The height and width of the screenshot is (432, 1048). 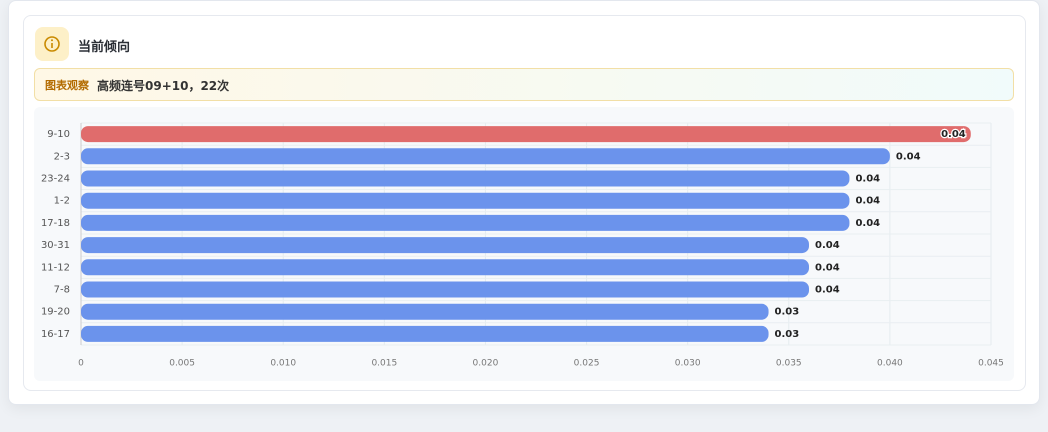 I want to click on x-tick-label: 0.005, so click(x=182, y=364).